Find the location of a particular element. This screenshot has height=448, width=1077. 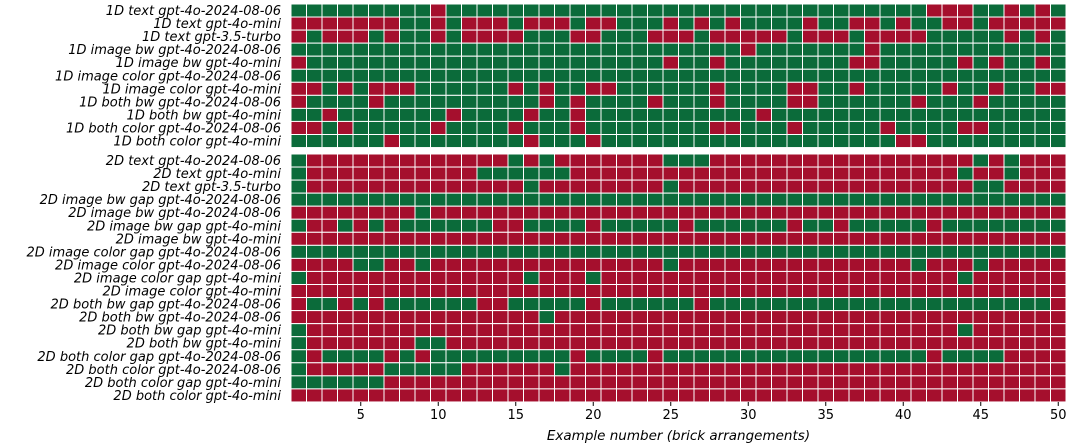

row-label: 1D both color gpt-4o-2024-08-06 is located at coordinates (173, 128).